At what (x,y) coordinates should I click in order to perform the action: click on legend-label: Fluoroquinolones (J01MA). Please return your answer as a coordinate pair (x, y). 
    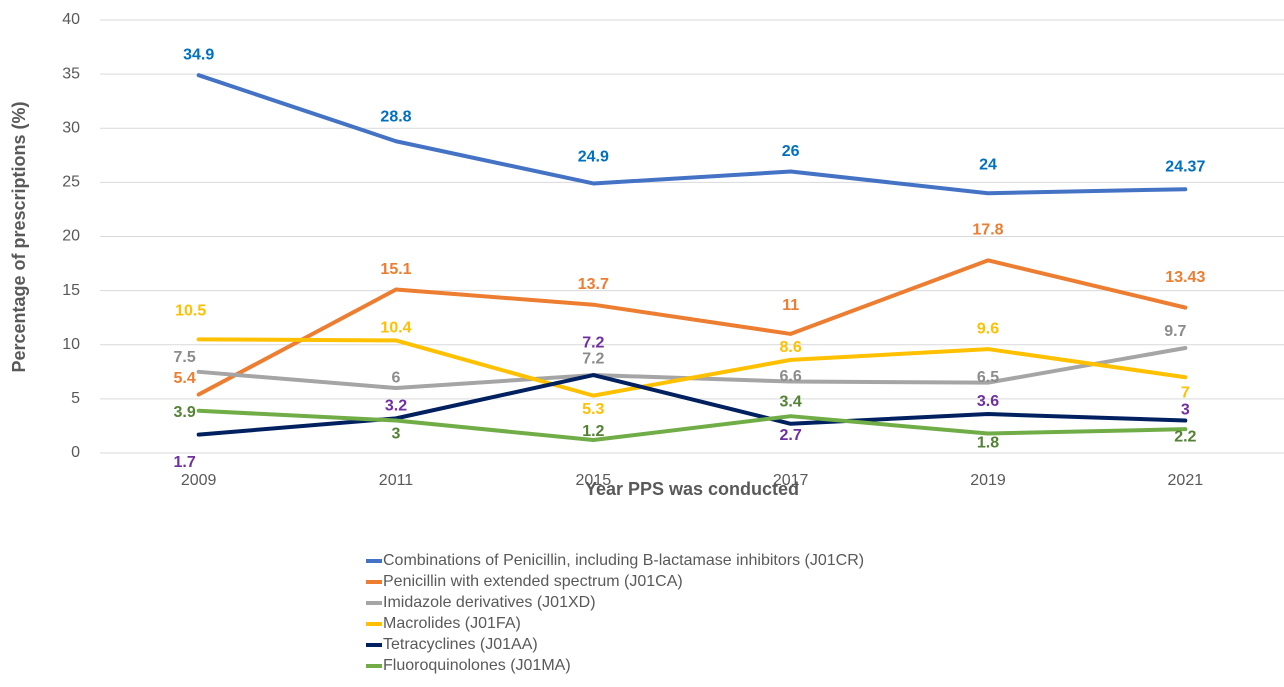
    Looking at the image, I should click on (477, 665).